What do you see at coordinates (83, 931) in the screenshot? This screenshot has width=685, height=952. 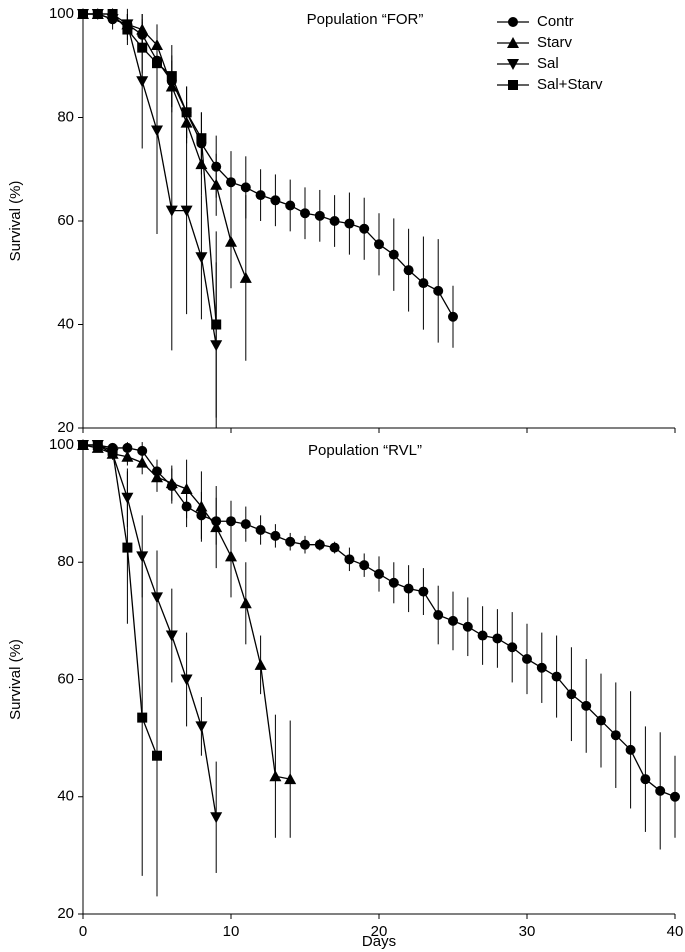 I see `x-tick-label: 0` at bounding box center [83, 931].